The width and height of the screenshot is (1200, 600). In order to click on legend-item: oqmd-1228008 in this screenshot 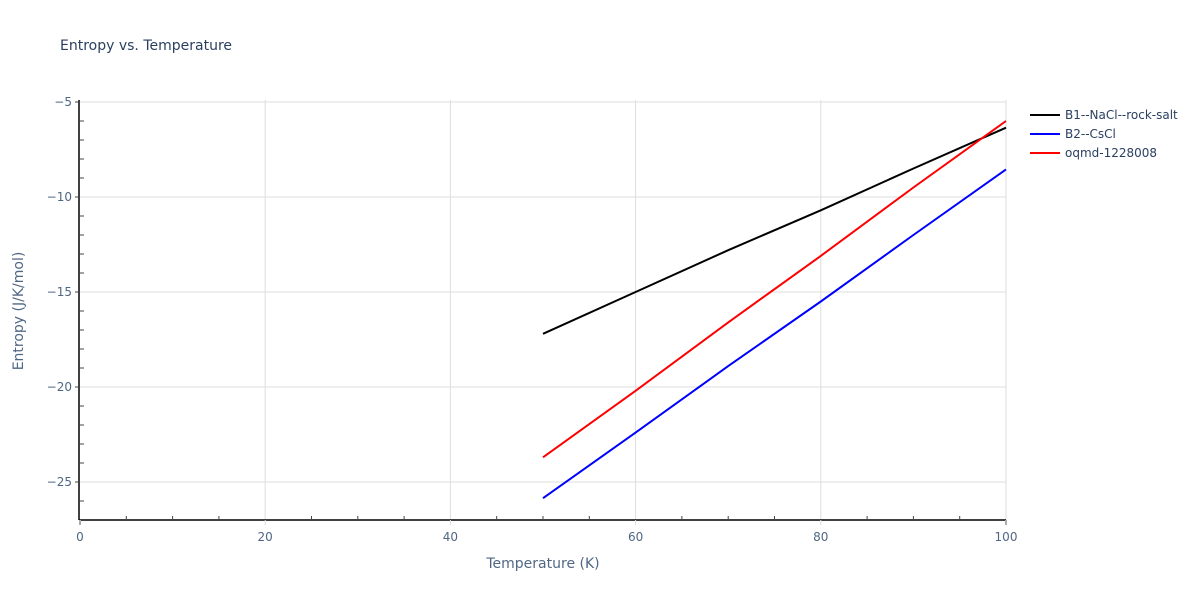, I will do `click(1093, 153)`.